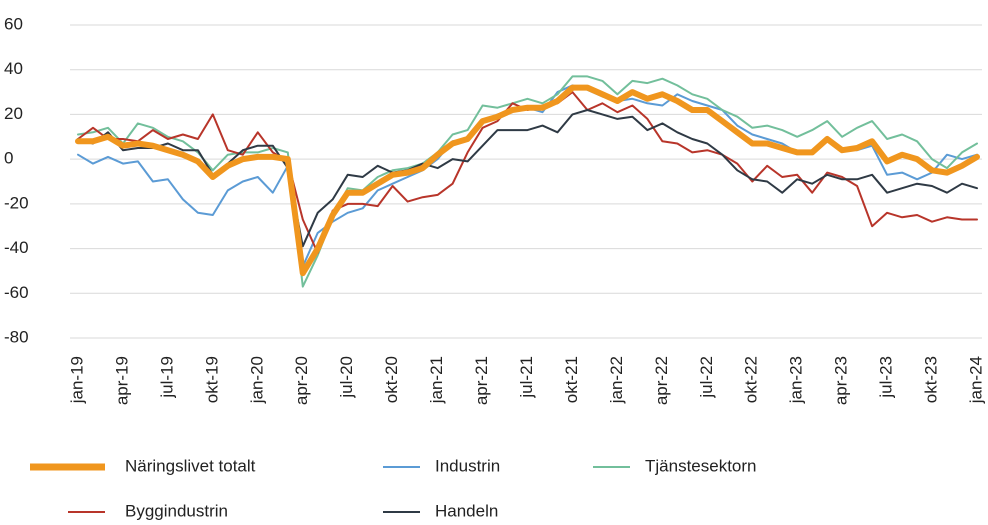  Describe the element at coordinates (751, 379) in the screenshot. I see `x-tick-label: okt-22` at that location.